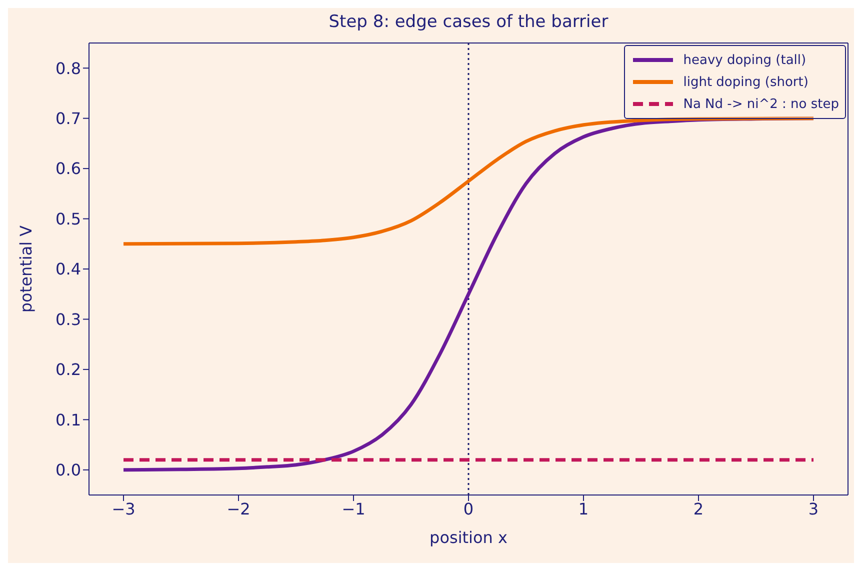  Describe the element at coordinates (68, 319) in the screenshot. I see `y-tick-label: 0.3` at that location.